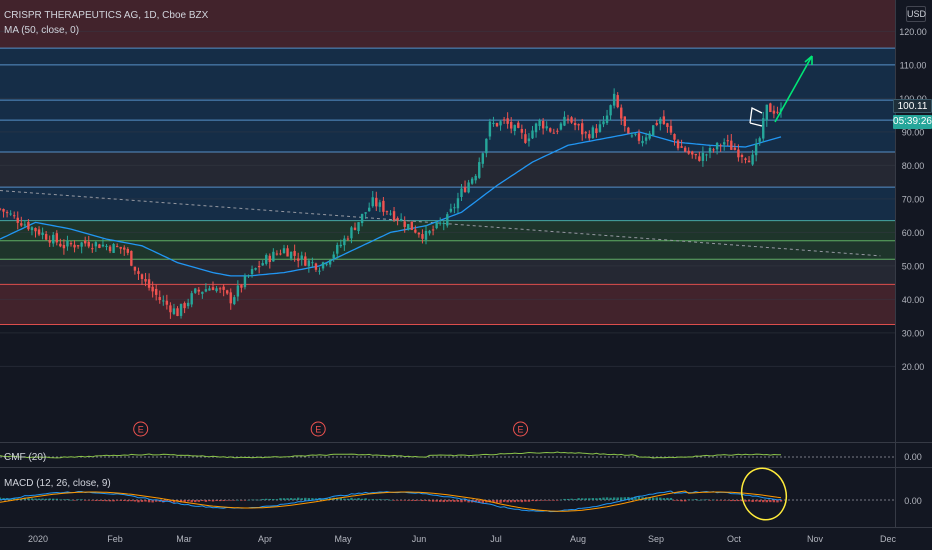 The width and height of the screenshot is (932, 550). Describe the element at coordinates (913, 132) in the screenshot. I see `price-tick-label: 90.00` at that location.